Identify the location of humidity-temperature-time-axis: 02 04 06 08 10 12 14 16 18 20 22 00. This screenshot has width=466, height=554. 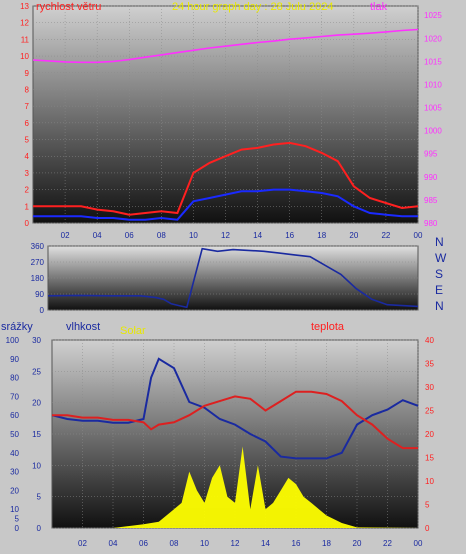
(250, 543).